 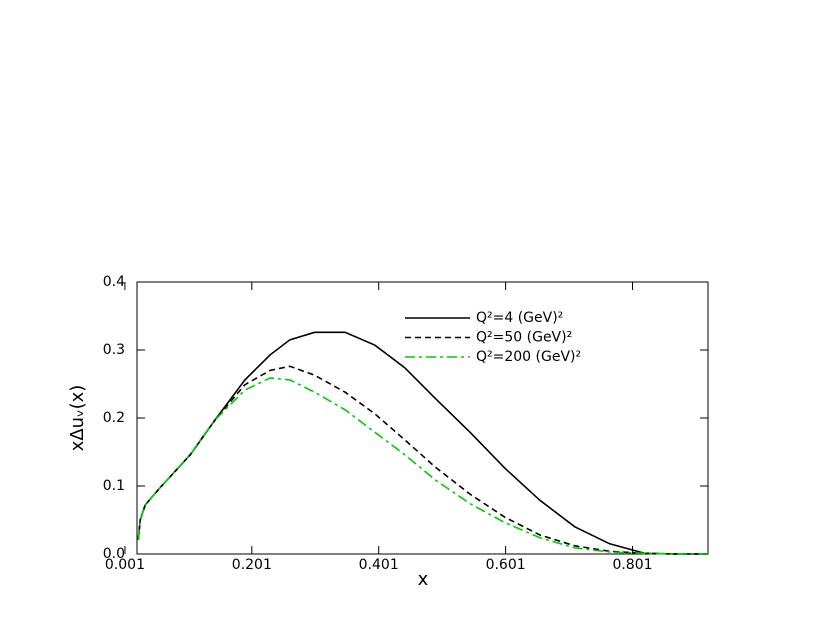 What do you see at coordinates (252, 565) in the screenshot?
I see `x-tick-label: 0.201` at bounding box center [252, 565].